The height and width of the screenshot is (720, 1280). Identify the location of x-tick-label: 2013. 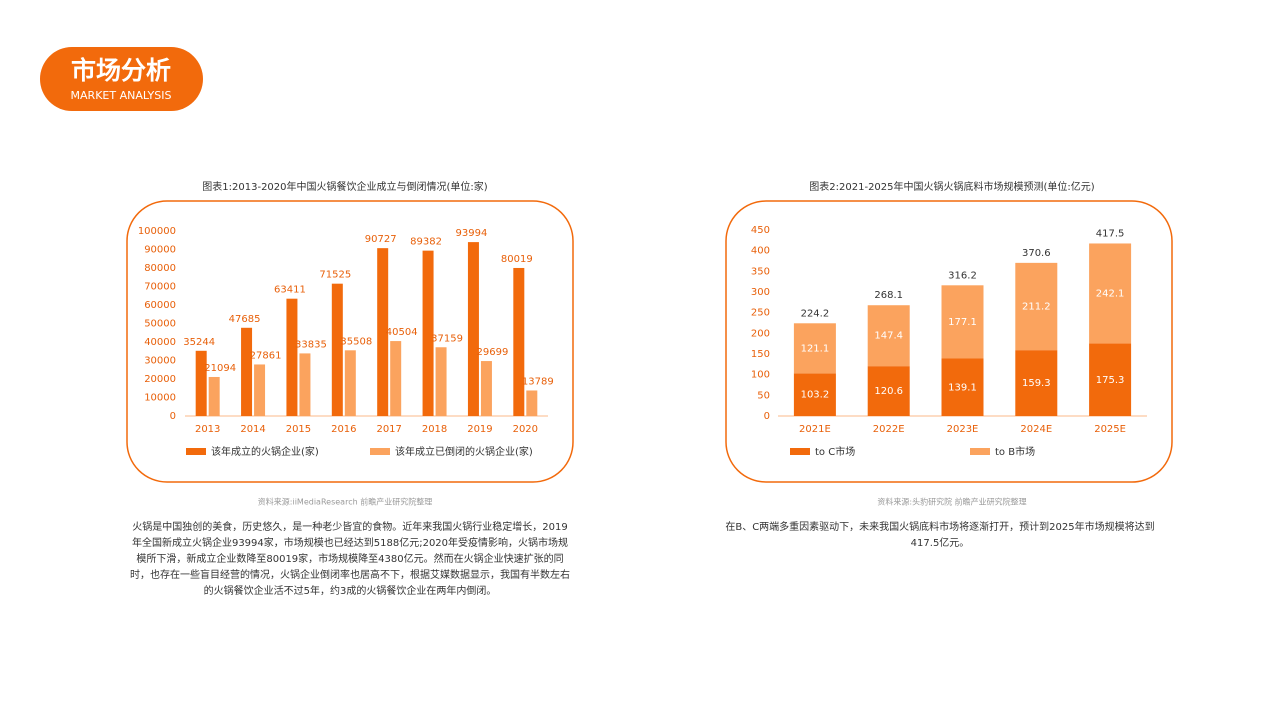
(207, 429).